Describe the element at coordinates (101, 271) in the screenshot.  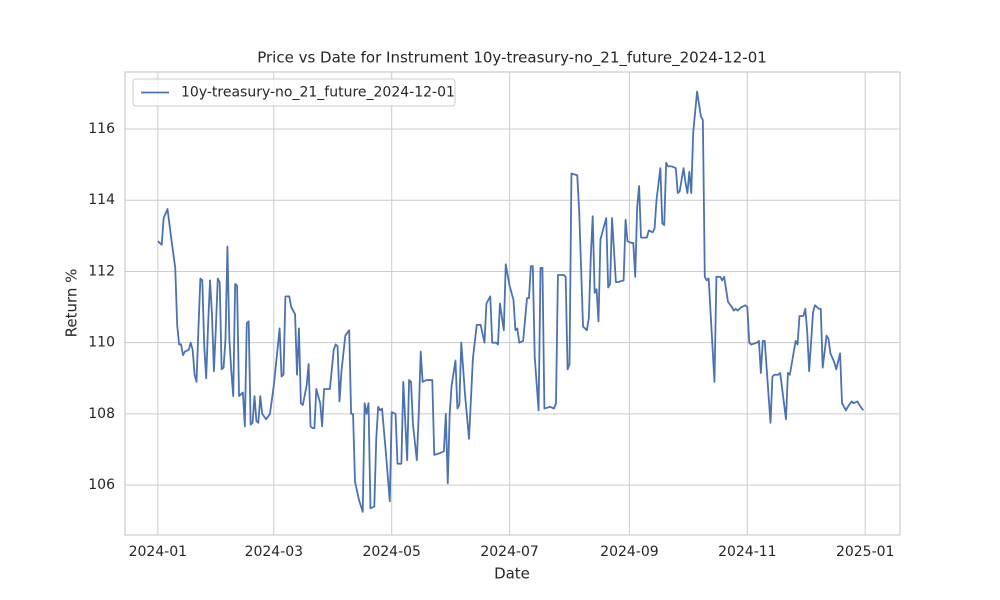
I see `y-tick-label: 112` at that location.